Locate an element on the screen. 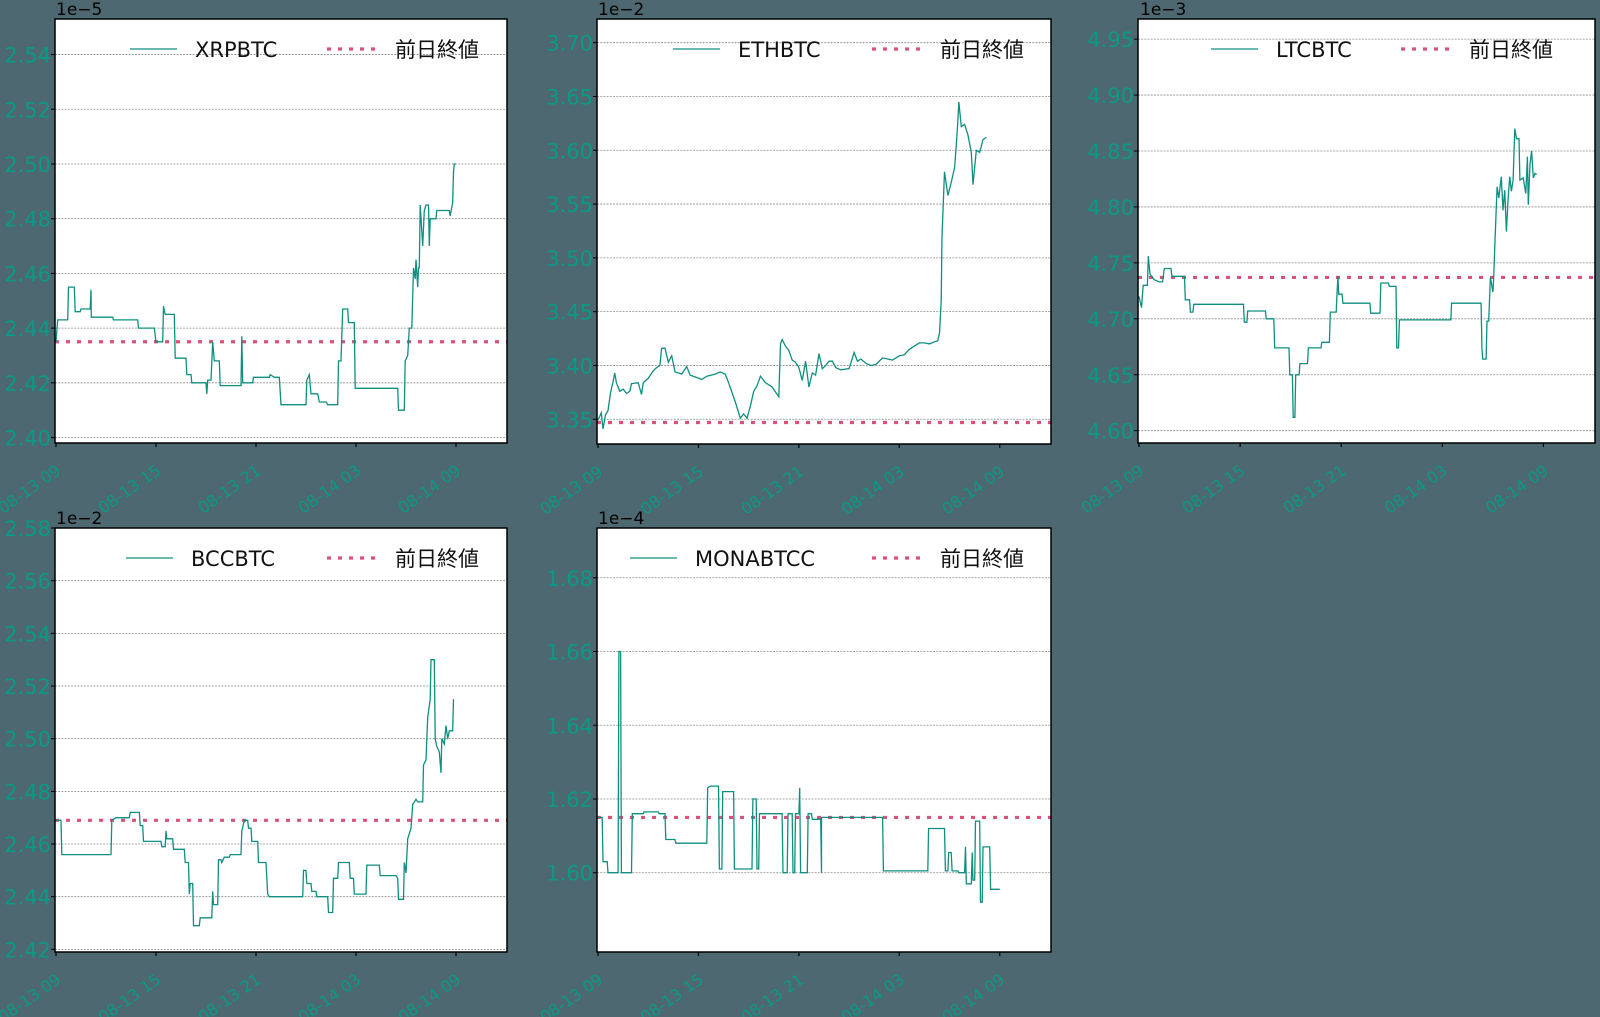 The height and width of the screenshot is (1017, 1600). y-tick-label: 4.70 is located at coordinates (1110, 320).